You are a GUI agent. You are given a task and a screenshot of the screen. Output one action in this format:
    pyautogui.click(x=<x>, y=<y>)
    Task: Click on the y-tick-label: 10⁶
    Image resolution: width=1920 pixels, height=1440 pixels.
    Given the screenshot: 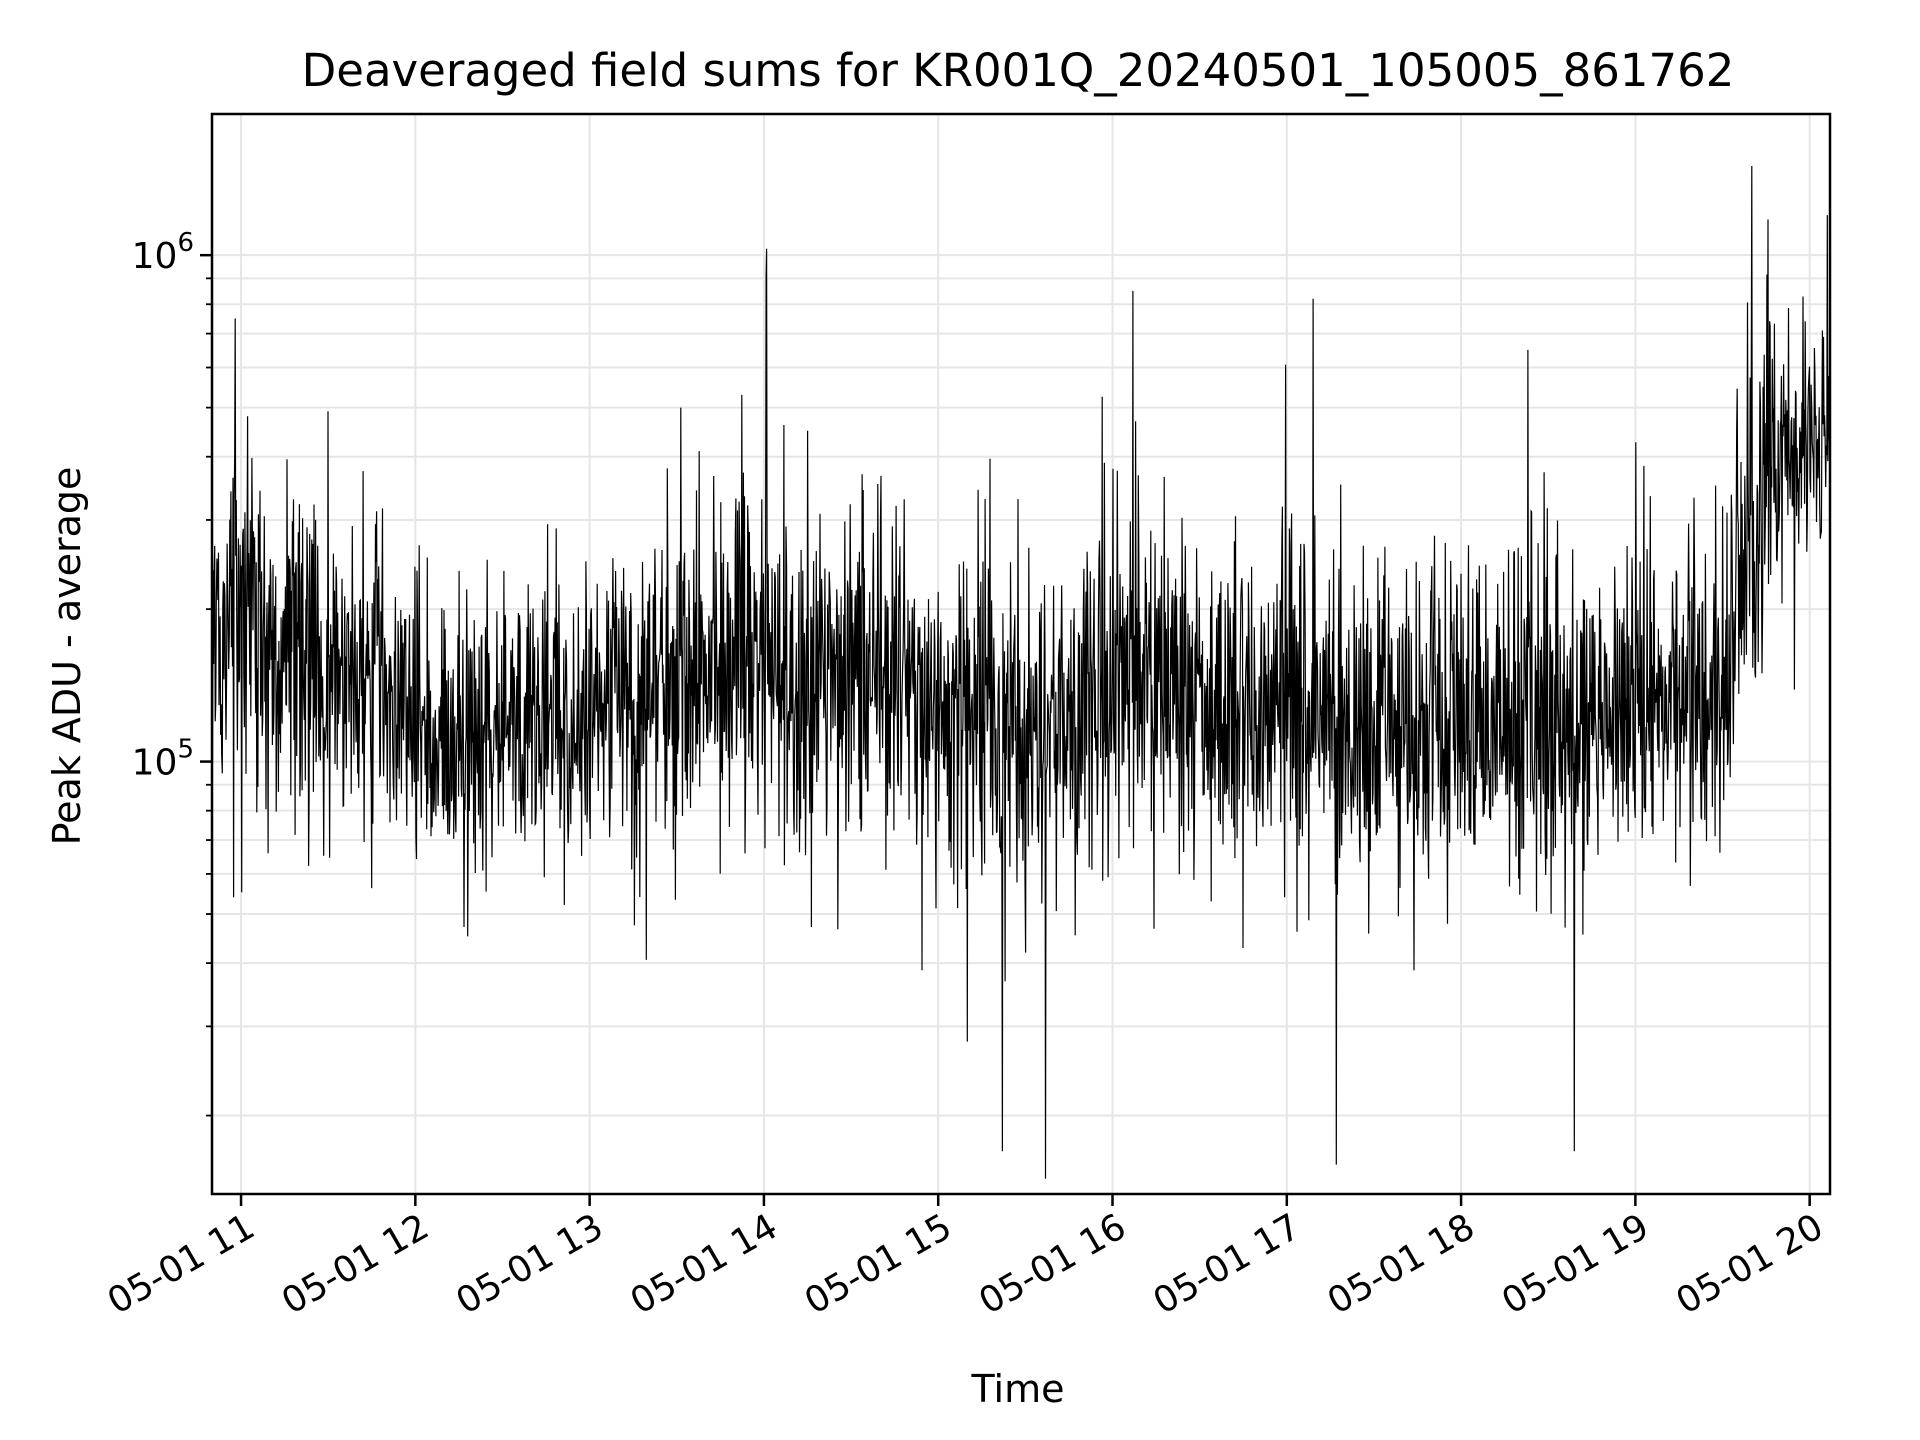 What is the action you would take?
    pyautogui.click(x=163, y=252)
    